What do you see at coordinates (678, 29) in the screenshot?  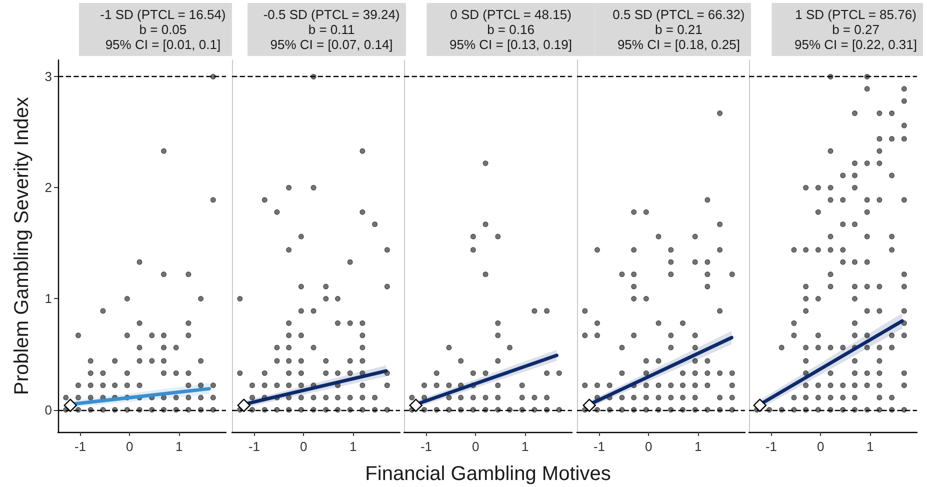 I see `chart-title: 0.5 SD (PTCL = 66.32) b = 0.21 95% CI = [0.18, 0.25]` at bounding box center [678, 29].